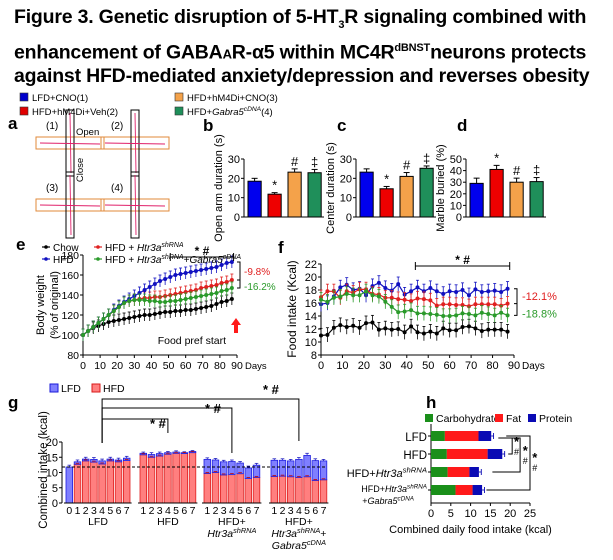 The height and width of the screenshot is (560, 613). What do you see at coordinates (257, 272) in the screenshot?
I see `percent-reduction-label: -9.8%` at bounding box center [257, 272].